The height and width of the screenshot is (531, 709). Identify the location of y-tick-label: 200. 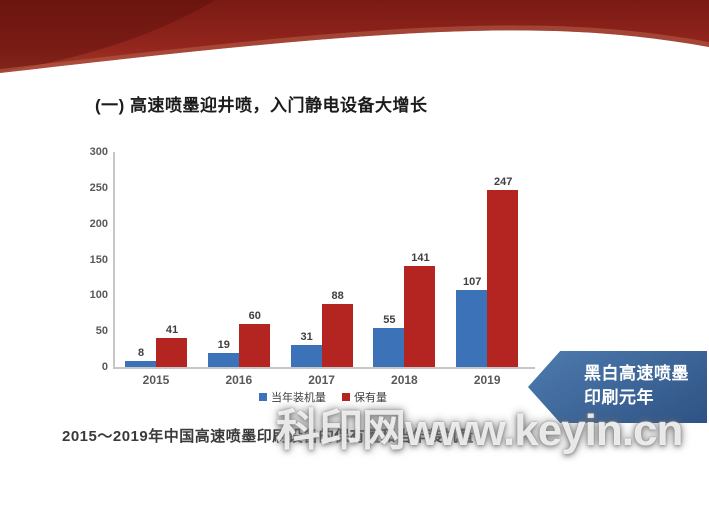
(98, 223).